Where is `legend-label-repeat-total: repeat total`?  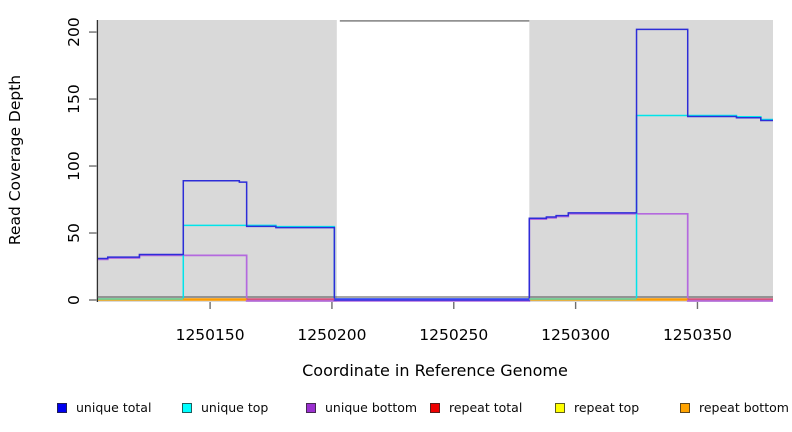
legend-label-repeat-total: repeat total is located at coordinates (486, 407).